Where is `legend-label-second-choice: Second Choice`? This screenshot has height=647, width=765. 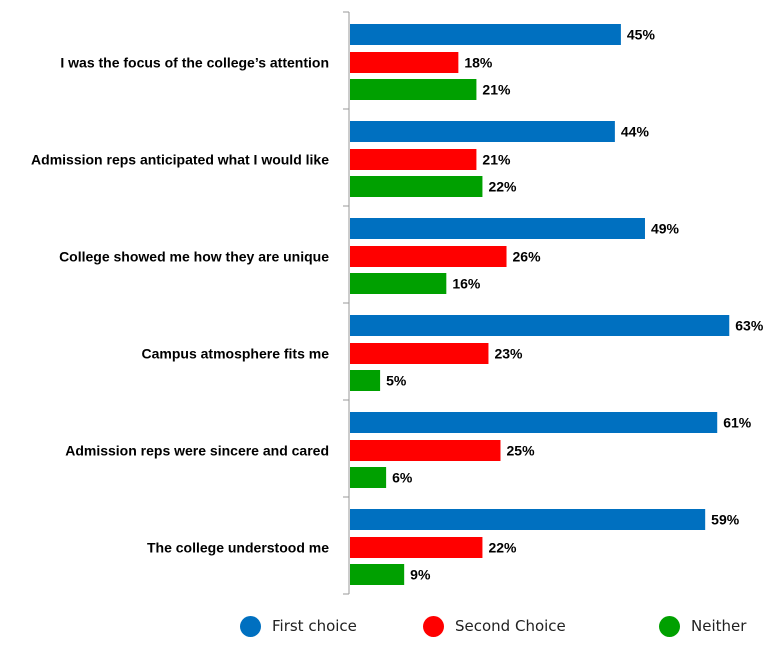 legend-label-second-choice: Second Choice is located at coordinates (510, 626).